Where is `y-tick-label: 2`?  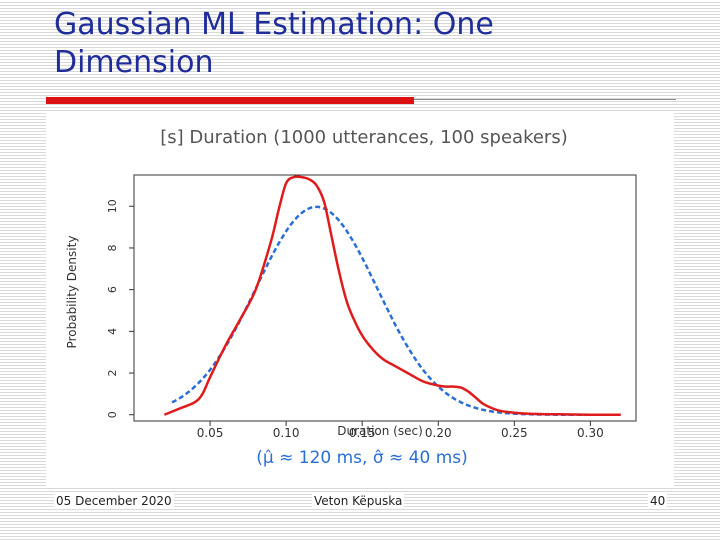 y-tick-label: 2 is located at coordinates (112, 373).